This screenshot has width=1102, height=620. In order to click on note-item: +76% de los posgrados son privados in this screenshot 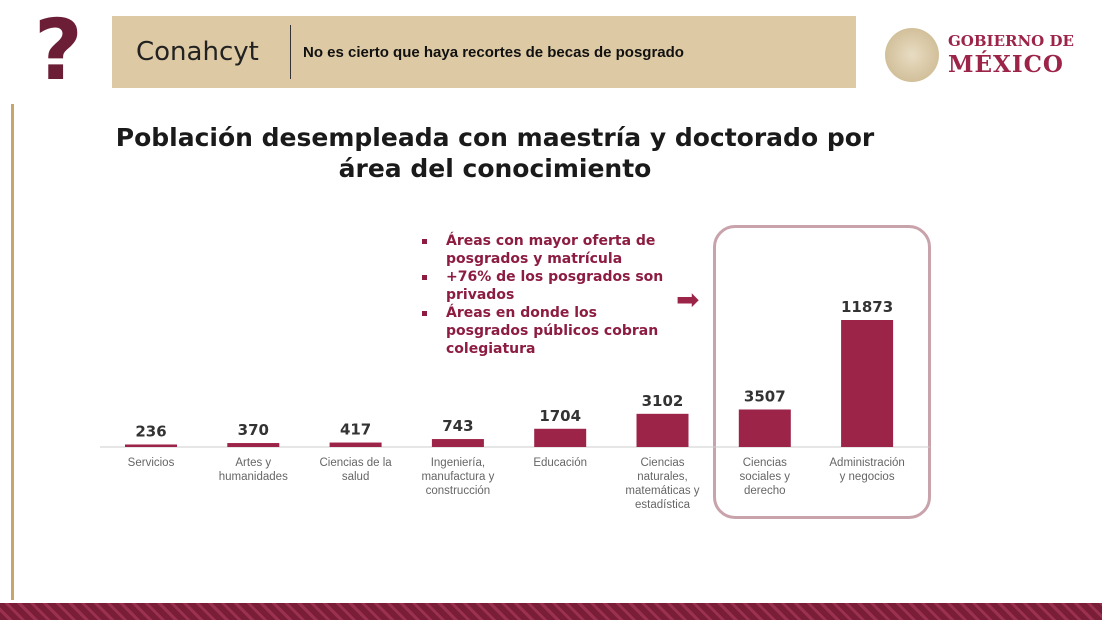, I will do `click(550, 286)`.